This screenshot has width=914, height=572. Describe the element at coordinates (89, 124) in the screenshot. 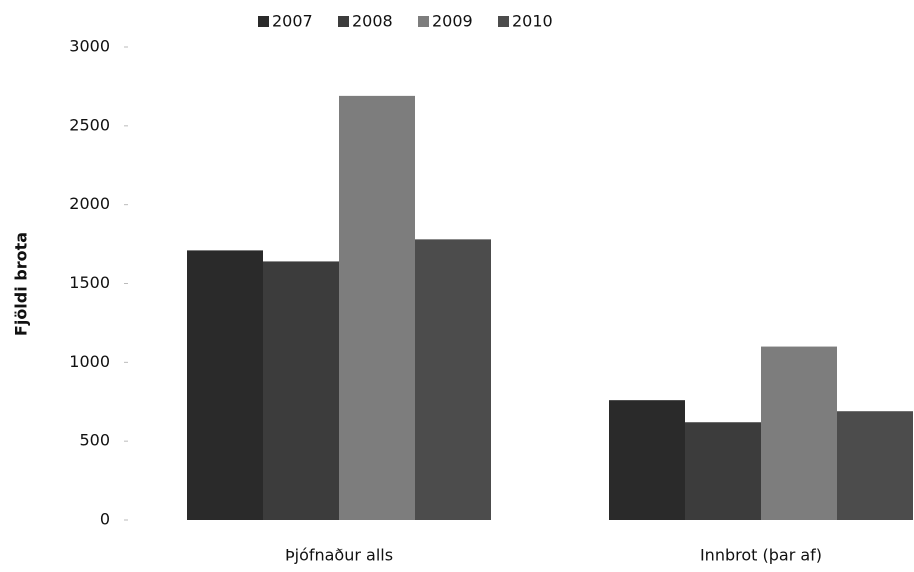

I see `y-tick-label: 2500` at that location.